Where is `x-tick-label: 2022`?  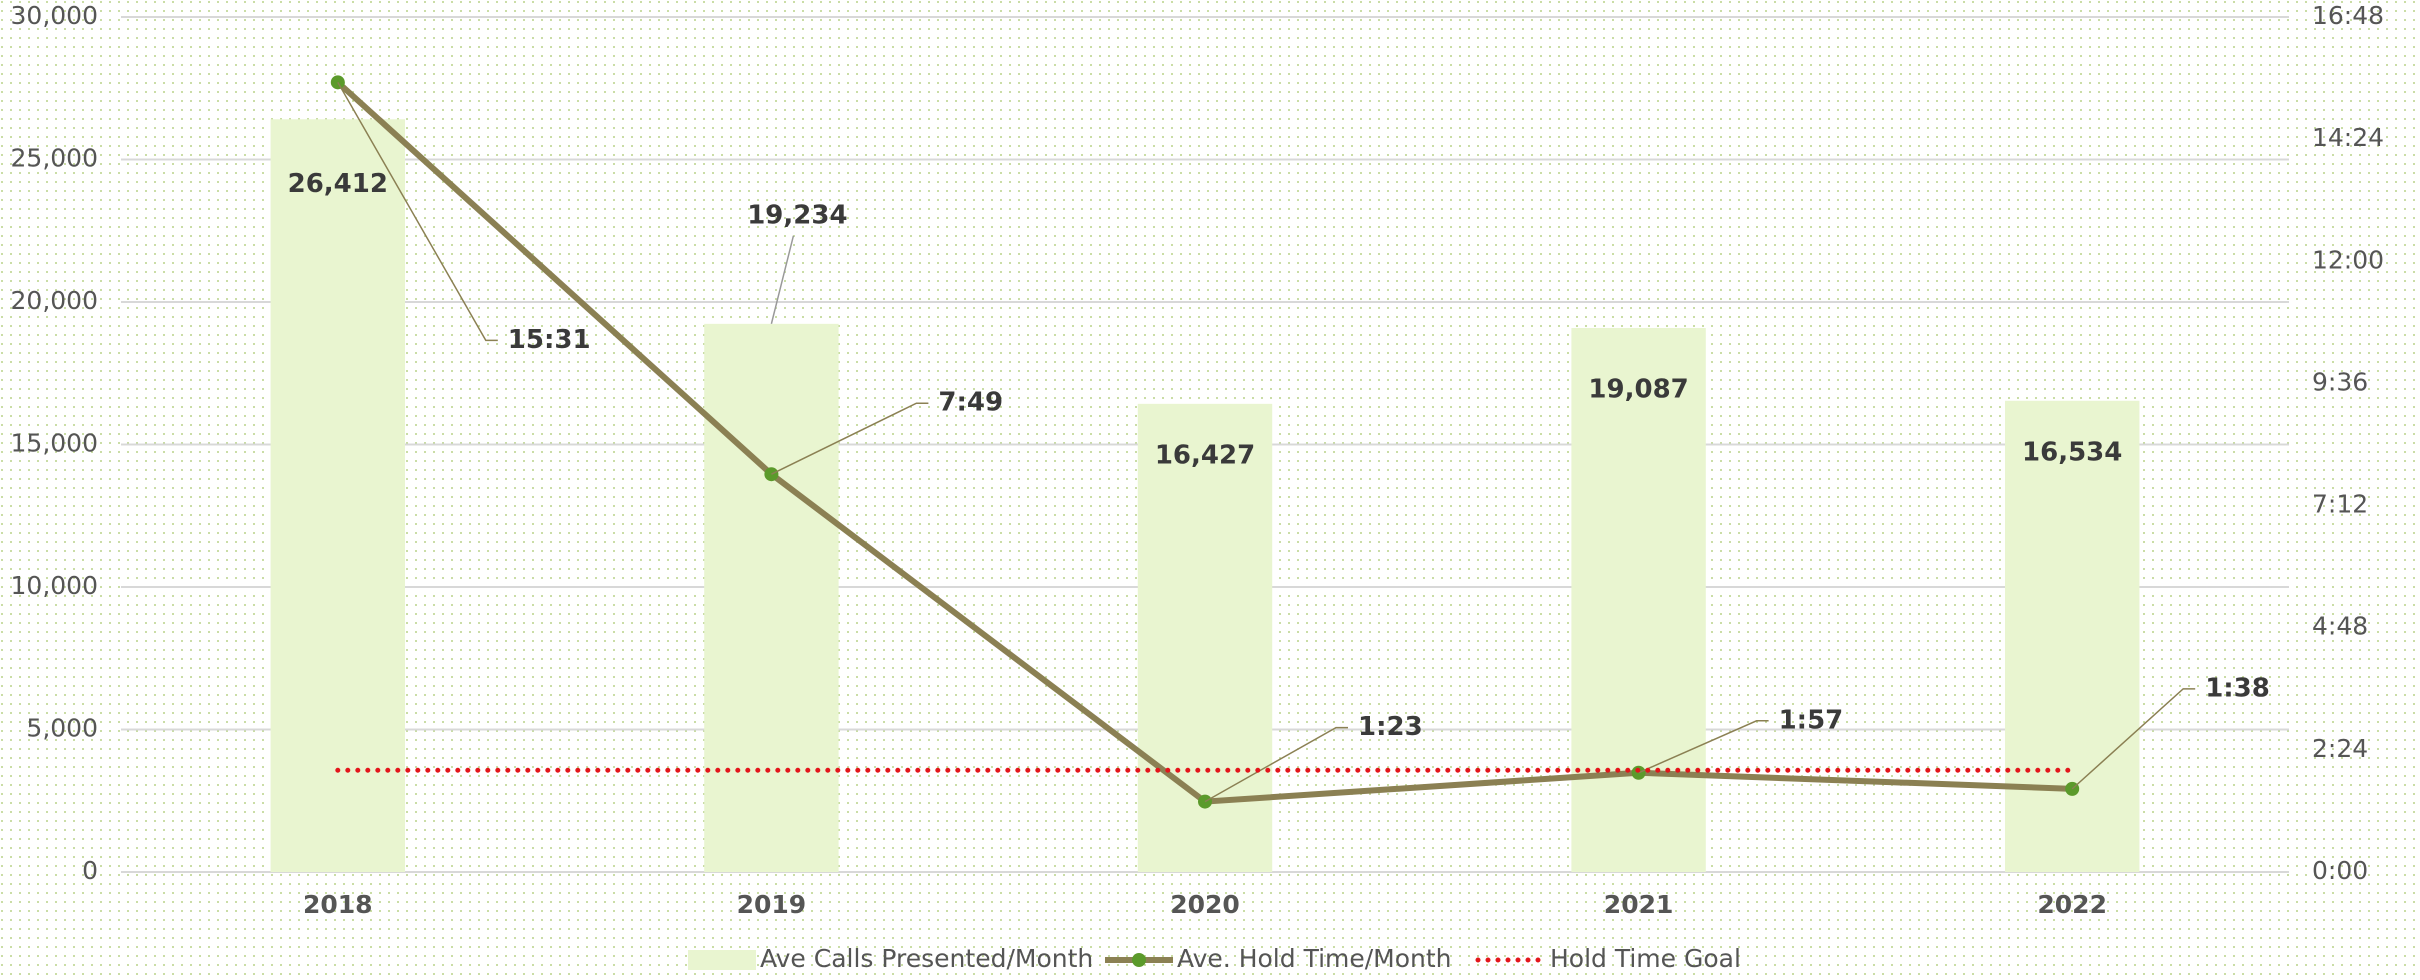 x-tick-label: 2022 is located at coordinates (2072, 904).